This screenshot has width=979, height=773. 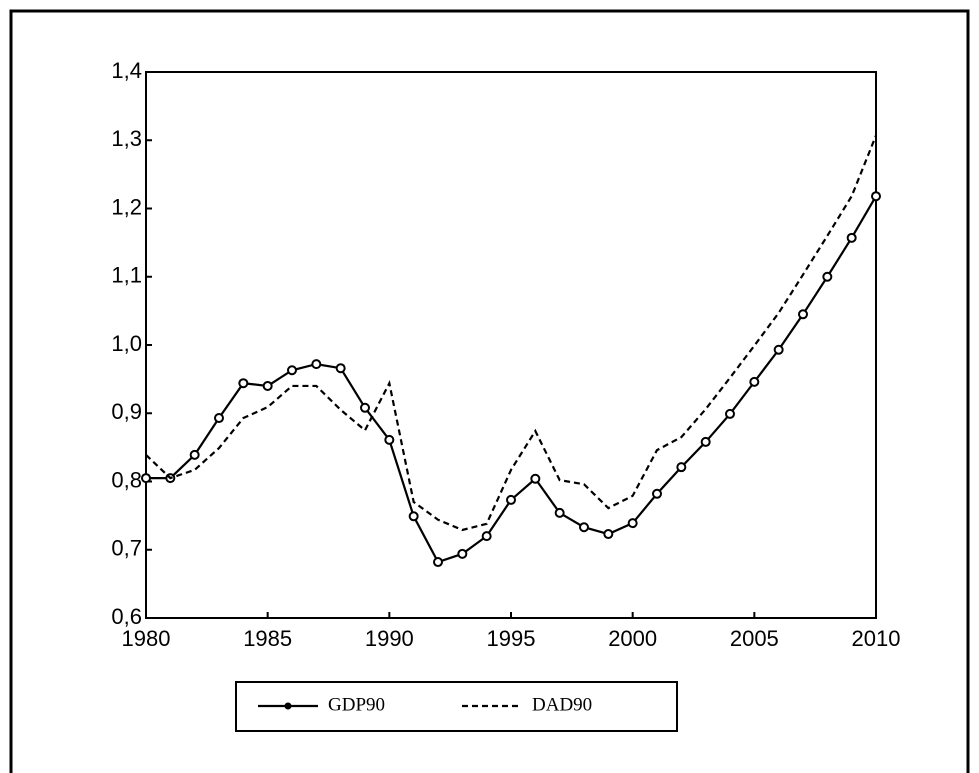 What do you see at coordinates (456, 706) in the screenshot?
I see `legend-box` at bounding box center [456, 706].